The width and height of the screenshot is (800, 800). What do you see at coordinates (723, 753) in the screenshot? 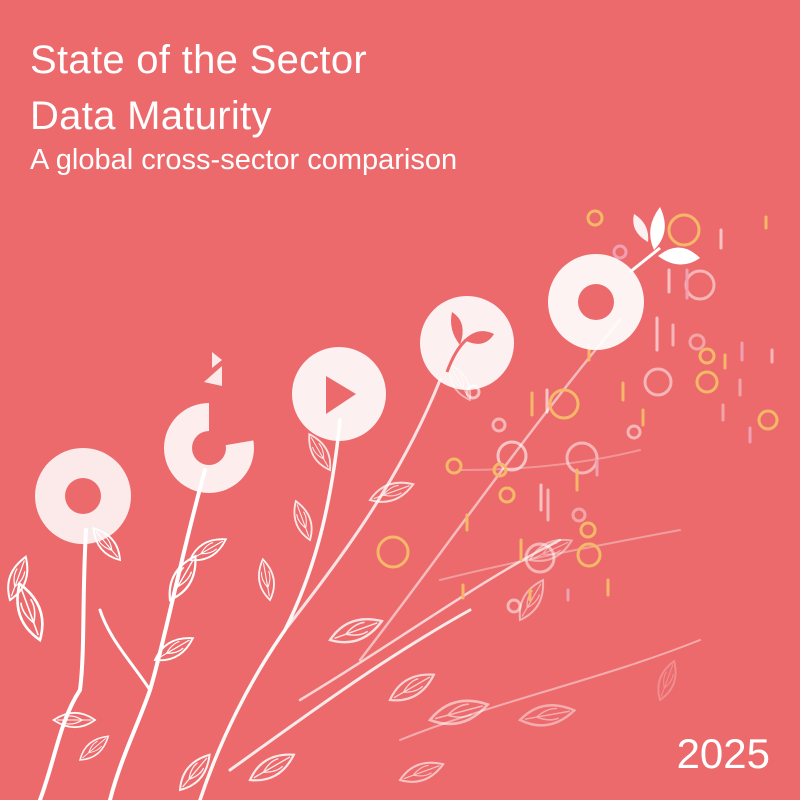
I see `cover-year: 2025` at bounding box center [723, 753].